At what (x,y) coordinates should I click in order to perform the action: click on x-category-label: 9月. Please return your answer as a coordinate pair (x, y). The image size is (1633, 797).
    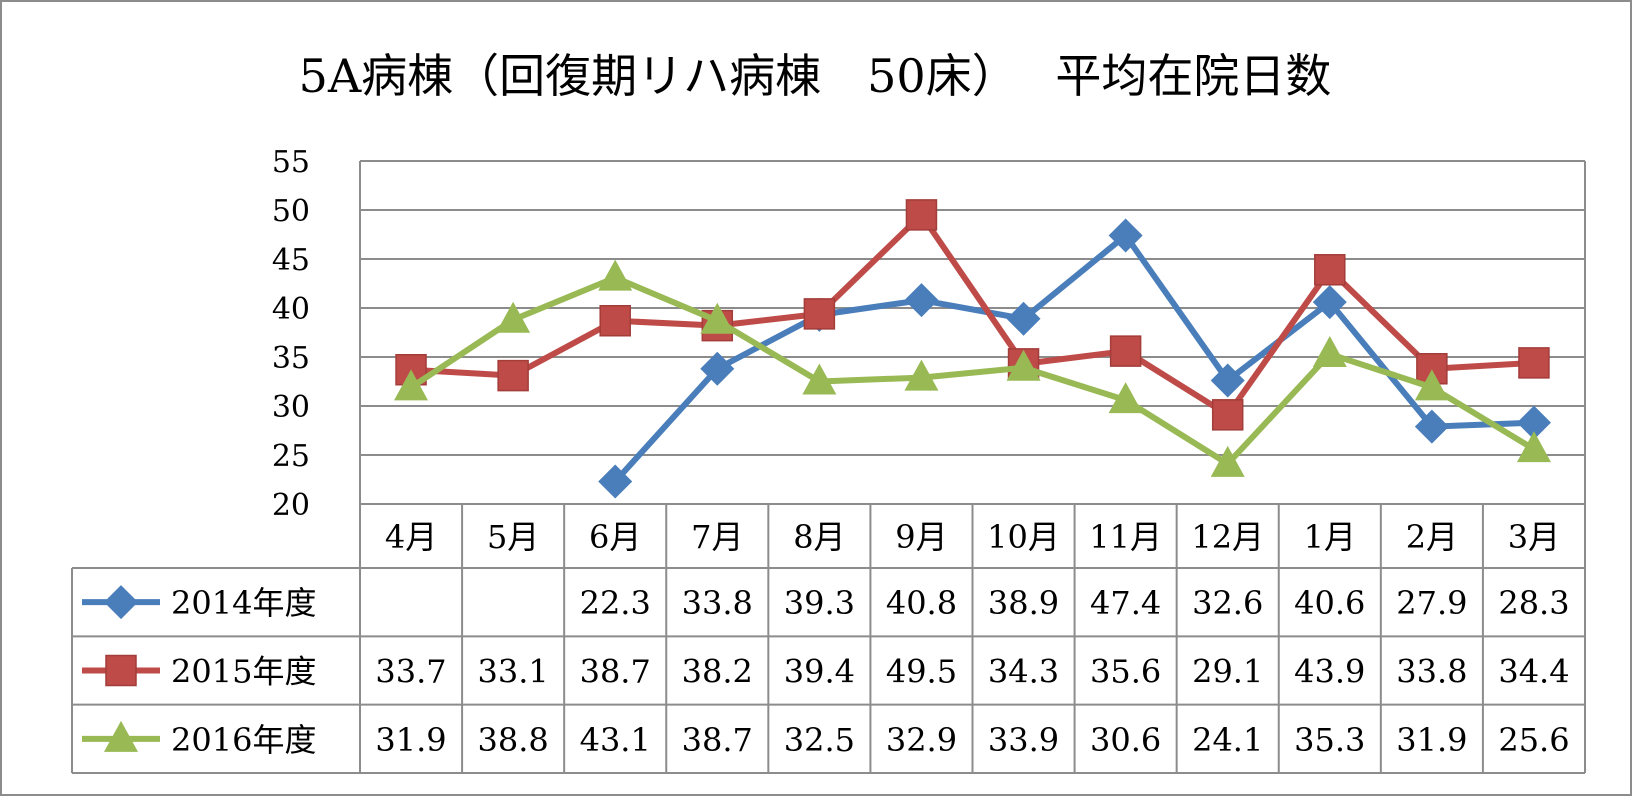
    Looking at the image, I should click on (921, 537).